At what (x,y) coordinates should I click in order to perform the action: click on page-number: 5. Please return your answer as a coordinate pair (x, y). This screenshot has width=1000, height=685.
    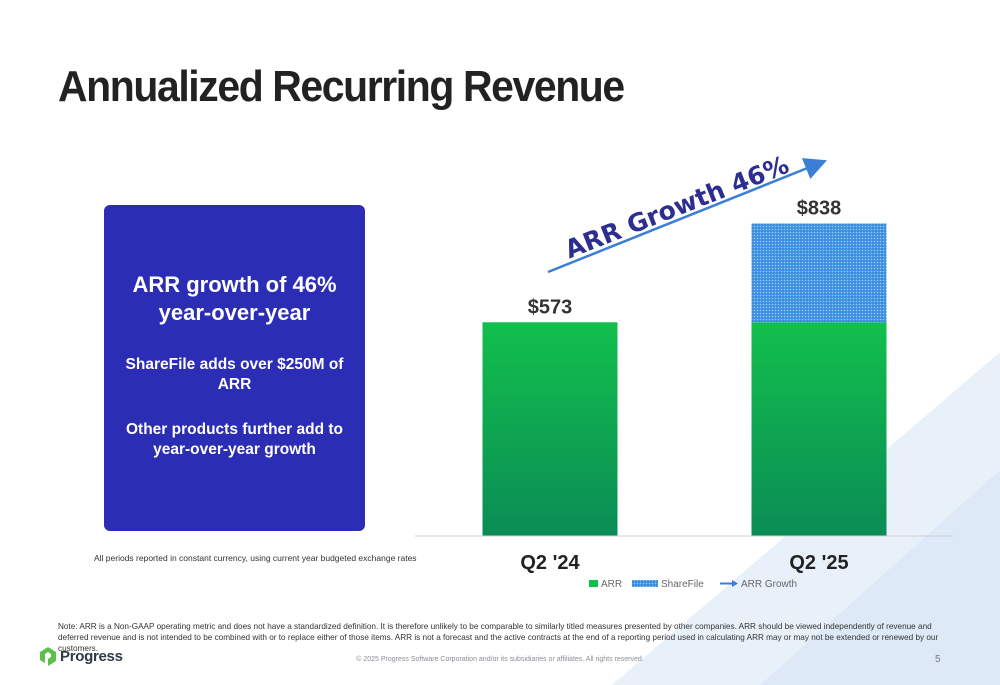
    Looking at the image, I should click on (938, 659).